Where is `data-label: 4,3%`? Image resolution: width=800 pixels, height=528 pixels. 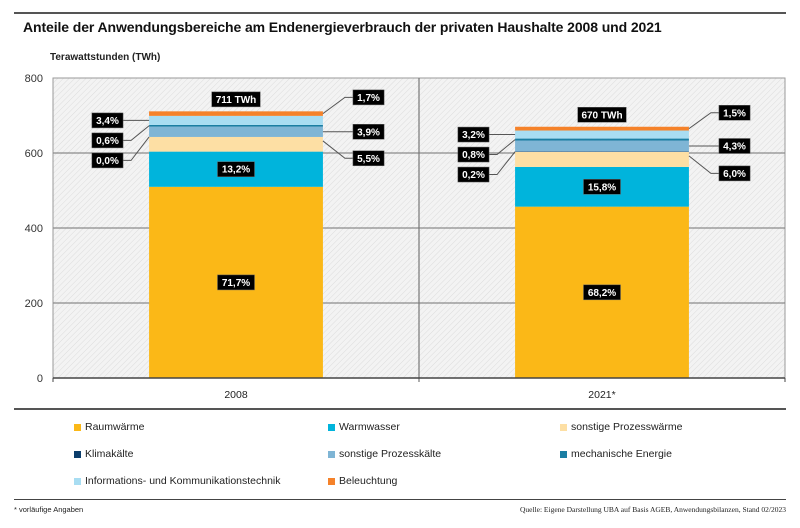
data-label: 4,3% is located at coordinates (734, 146).